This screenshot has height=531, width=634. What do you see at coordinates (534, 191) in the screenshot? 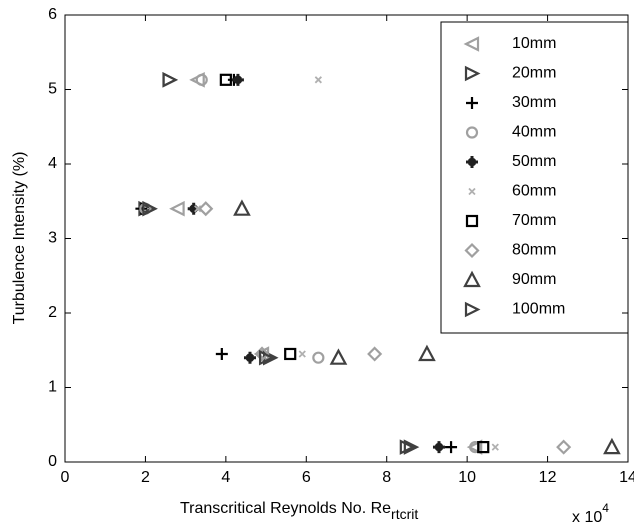
I see `legend-label: 60mm` at bounding box center [534, 191].